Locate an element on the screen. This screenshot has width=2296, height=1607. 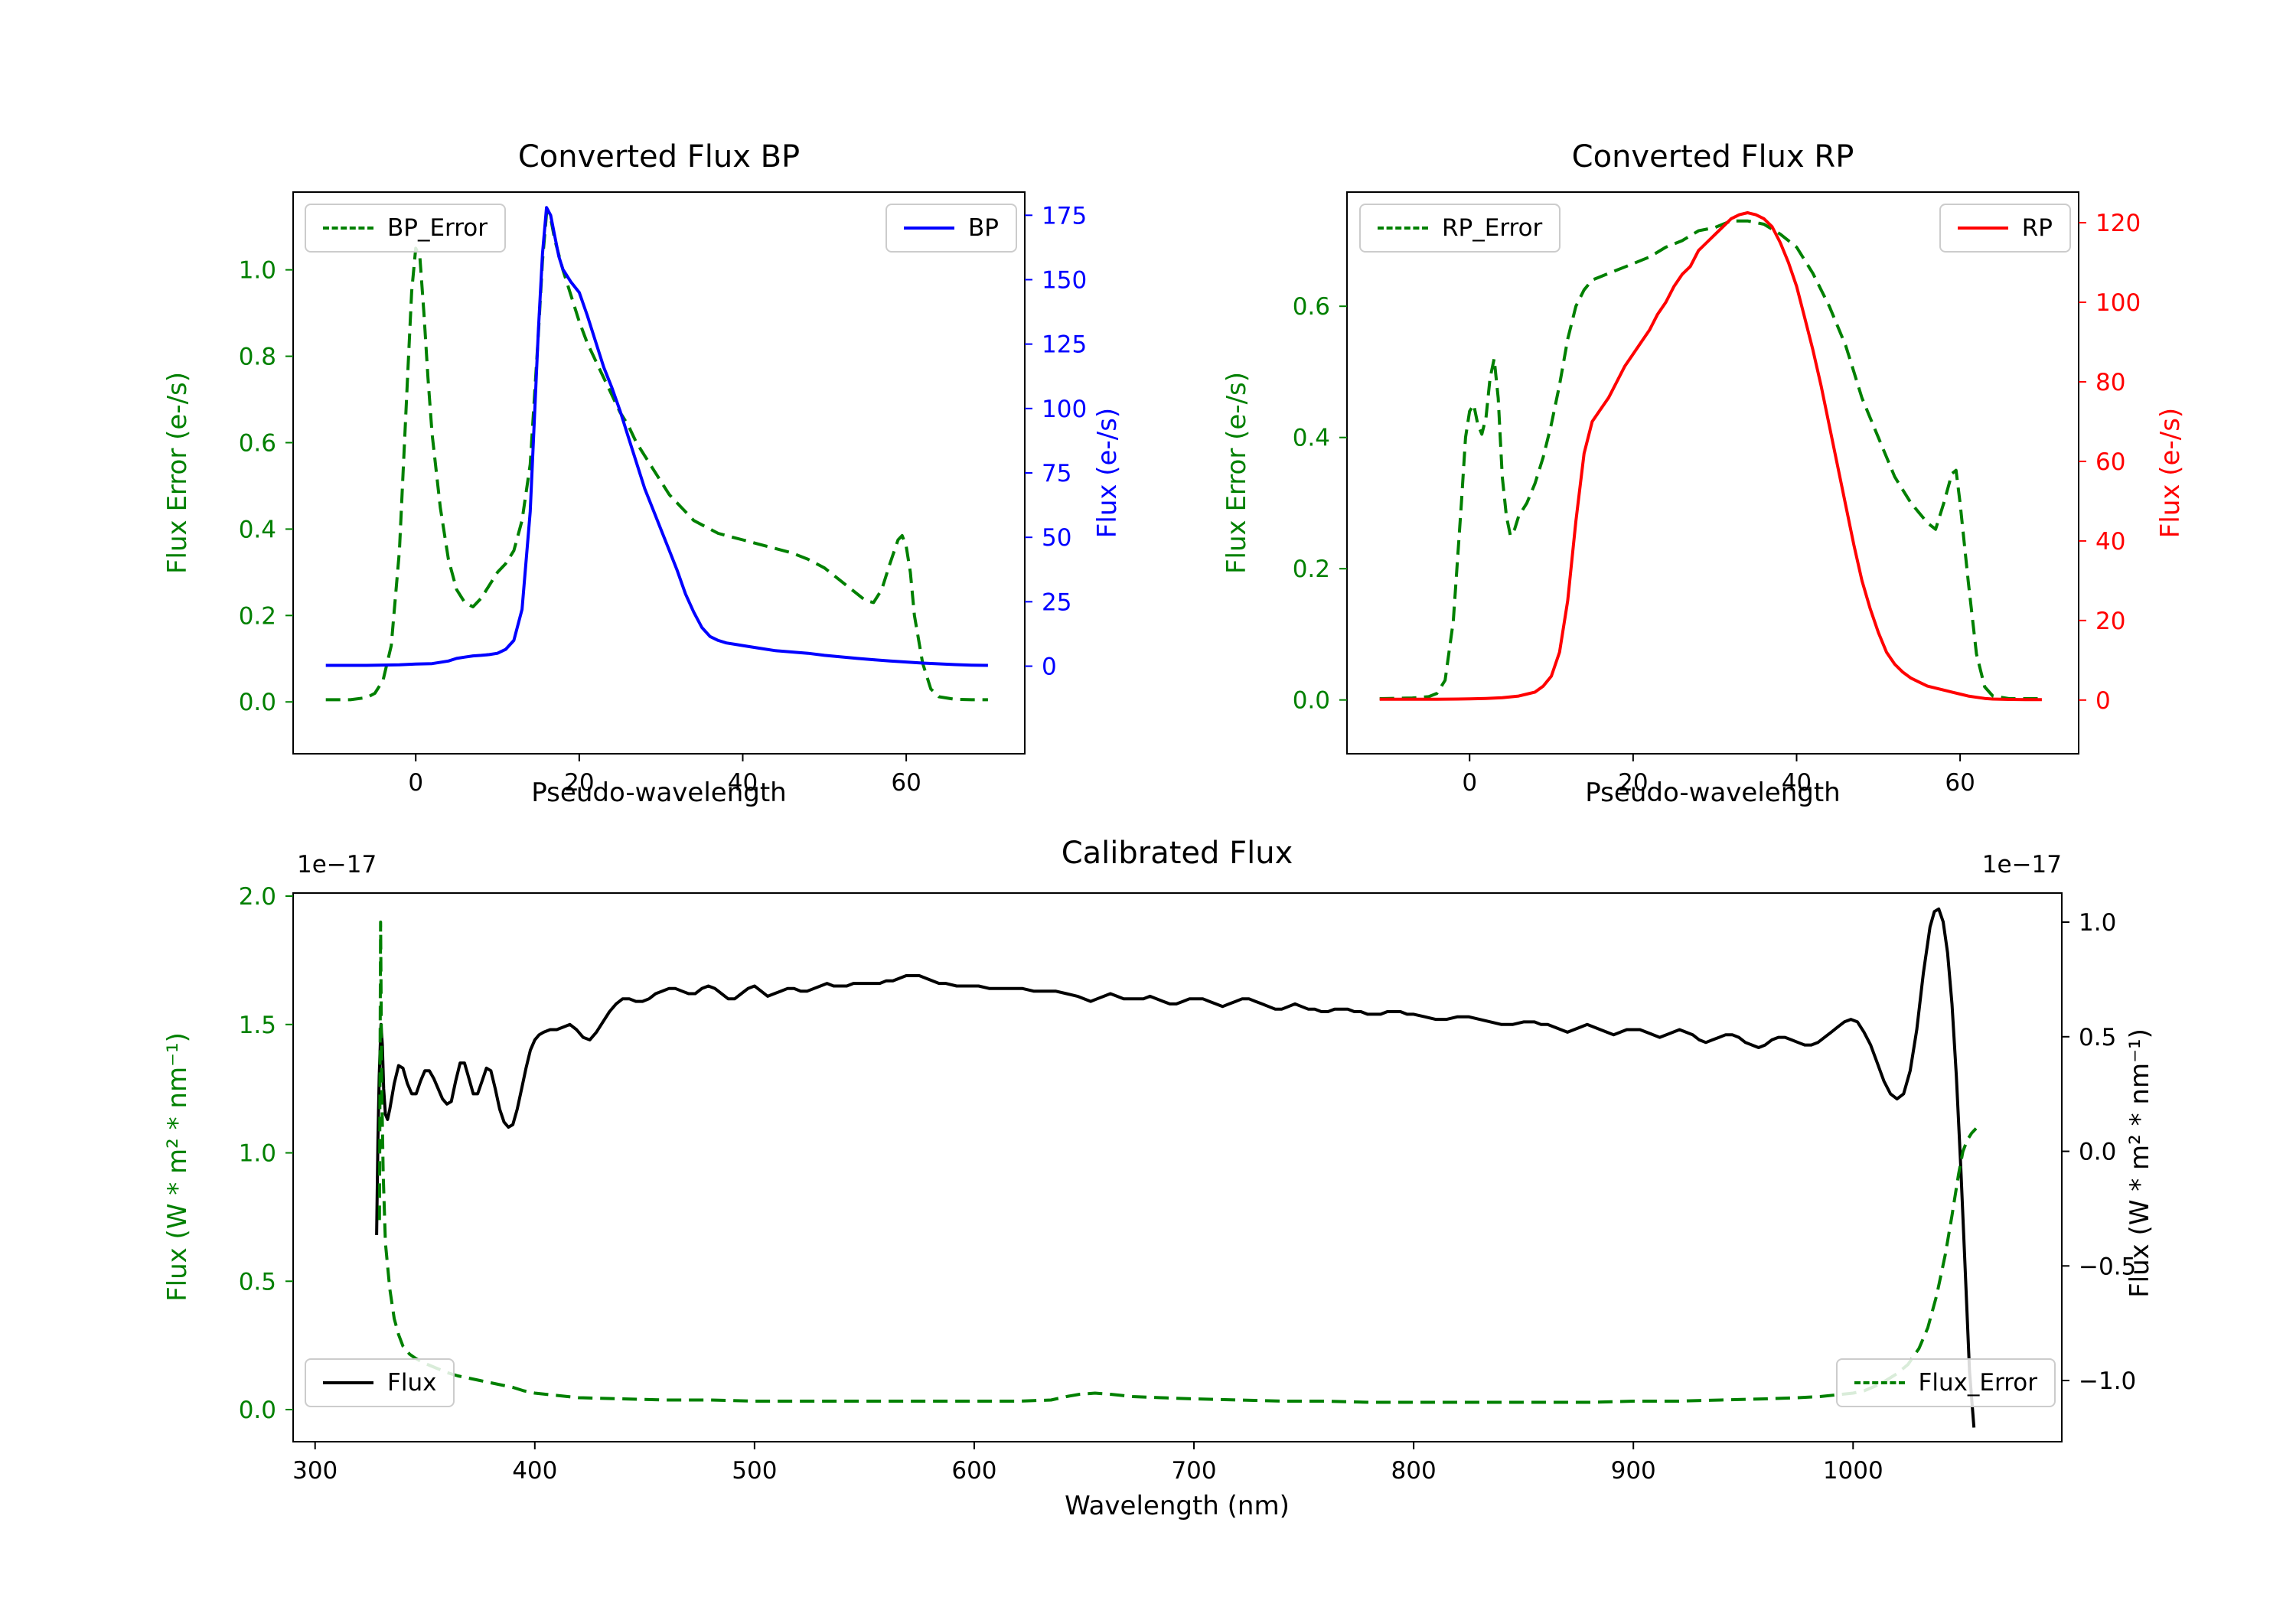
legend-label: RP_Error is located at coordinates (1492, 228).